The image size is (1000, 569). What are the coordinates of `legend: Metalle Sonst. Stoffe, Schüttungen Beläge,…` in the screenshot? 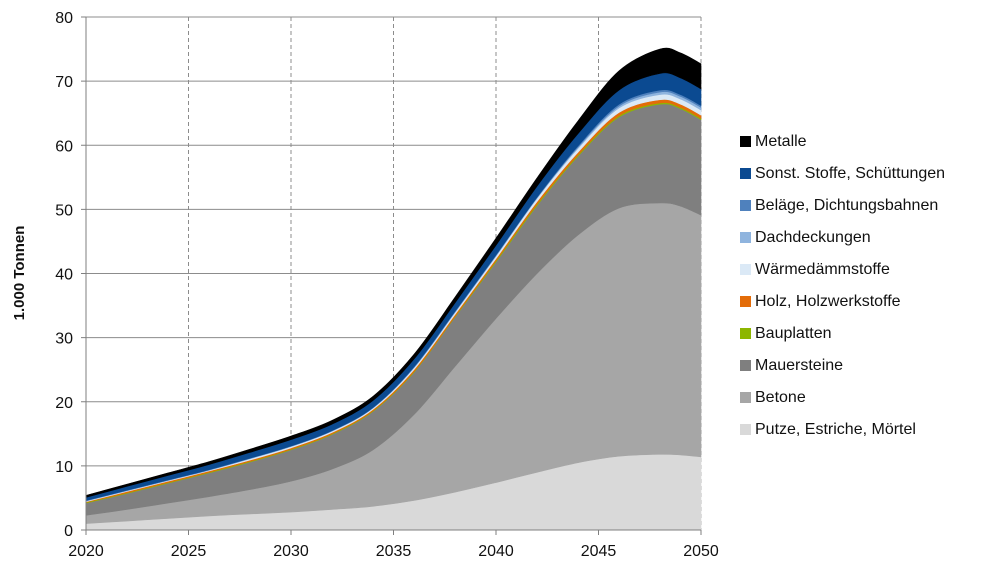 It's located at (842, 285).